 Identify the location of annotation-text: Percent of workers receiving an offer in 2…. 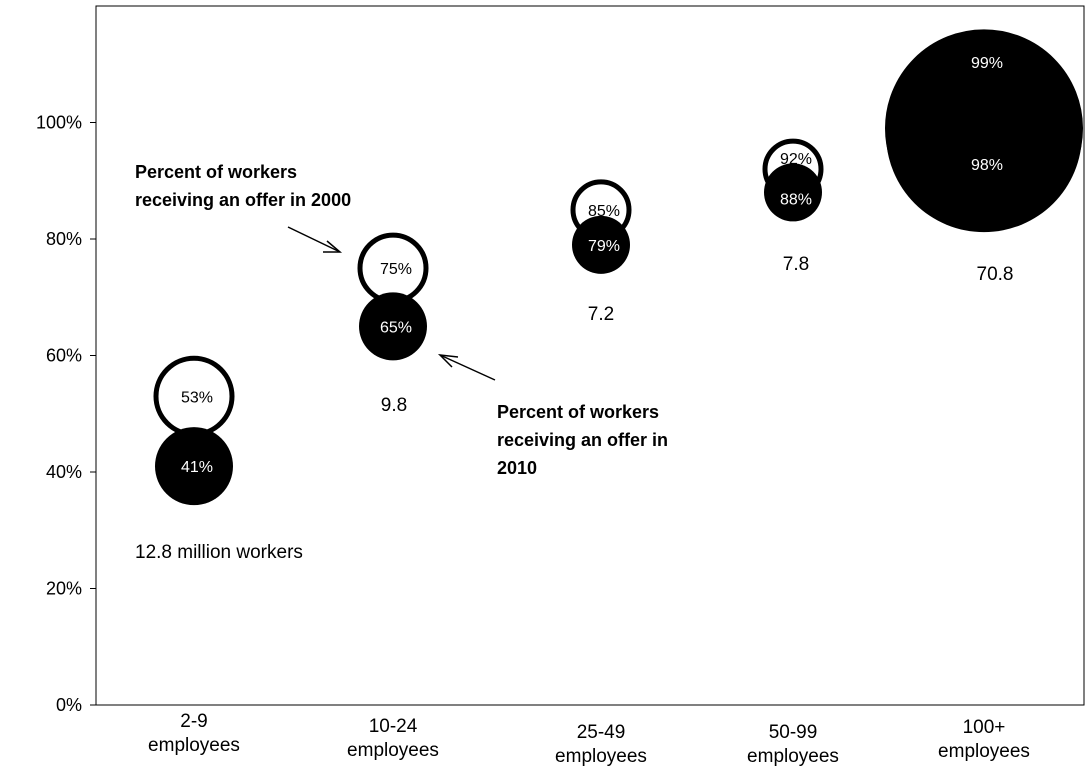
(582, 440).